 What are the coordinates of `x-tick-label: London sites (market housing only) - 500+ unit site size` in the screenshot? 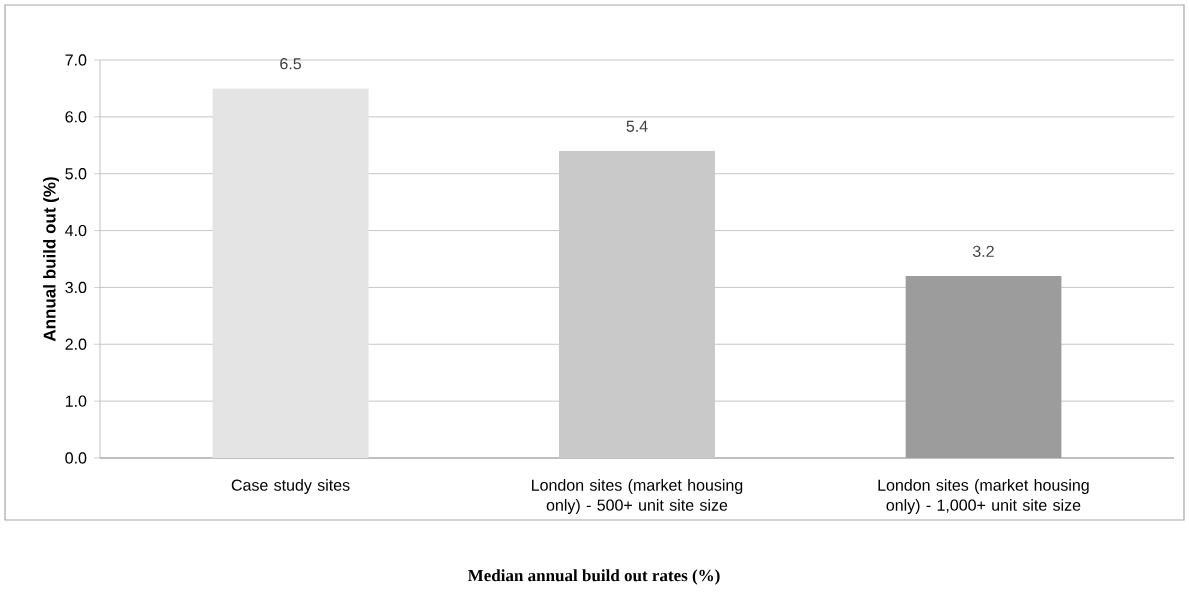 It's located at (637, 496).